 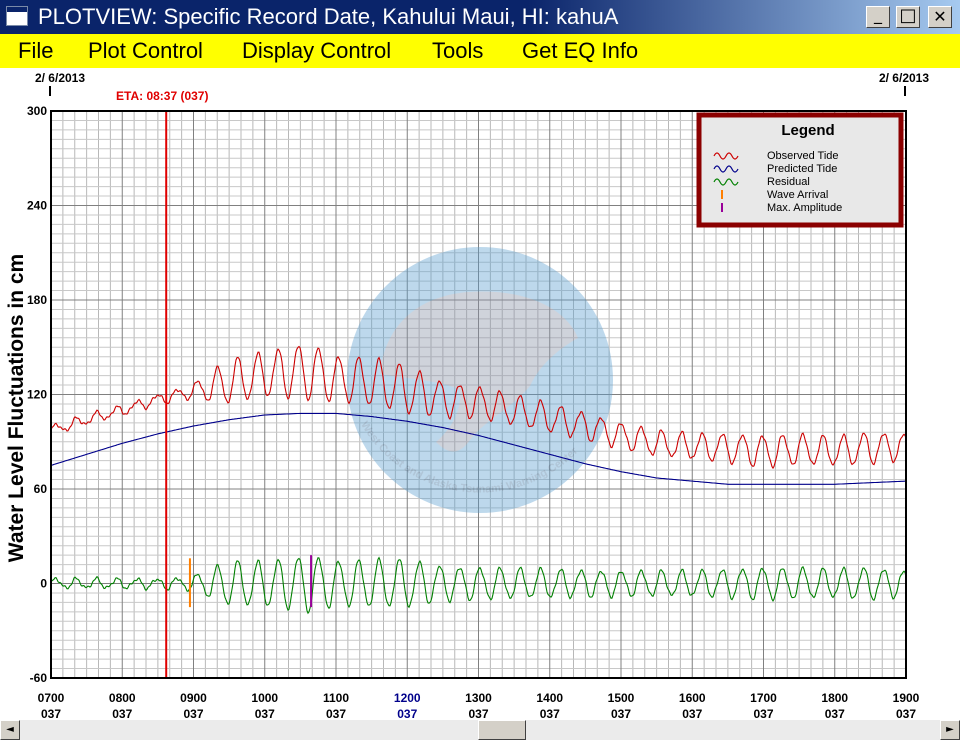 What do you see at coordinates (807, 130) in the screenshot?
I see `legend-title: Legend` at bounding box center [807, 130].